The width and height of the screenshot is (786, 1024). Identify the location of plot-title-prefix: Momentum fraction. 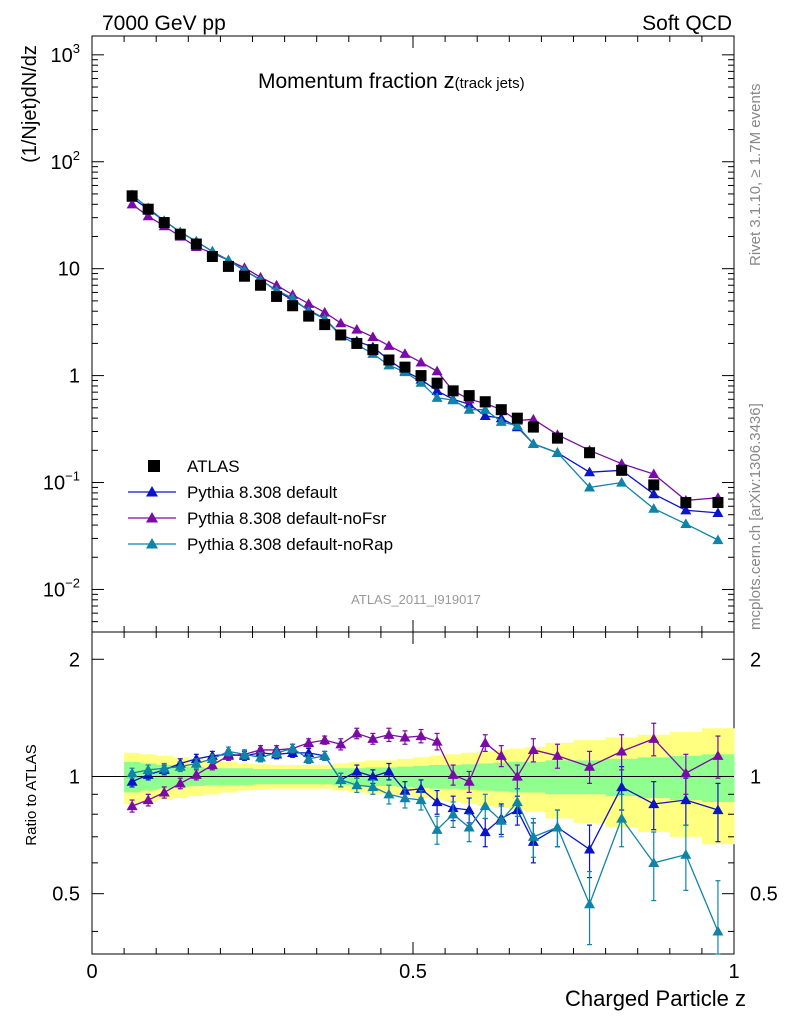
(351, 81).